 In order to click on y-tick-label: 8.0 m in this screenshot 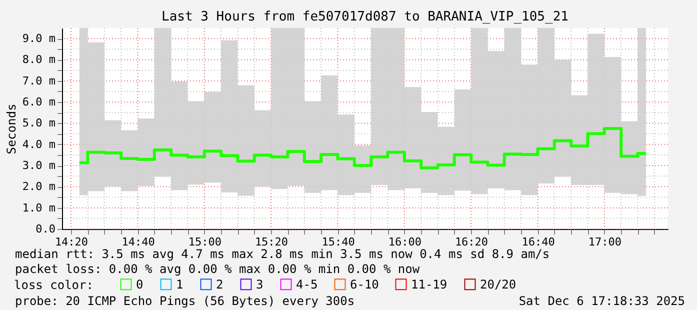, I will do `click(39, 59)`.